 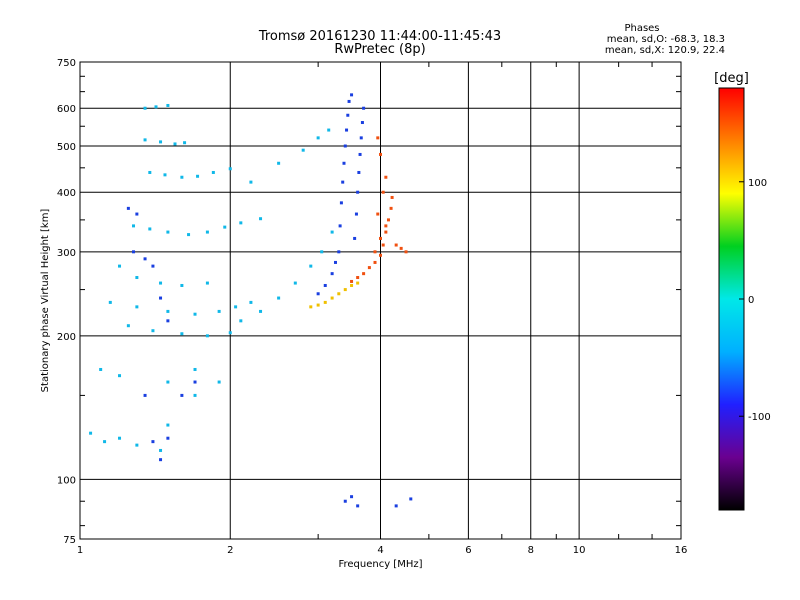 What do you see at coordinates (681, 550) in the screenshot?
I see `x-tick-label: 16` at bounding box center [681, 550].